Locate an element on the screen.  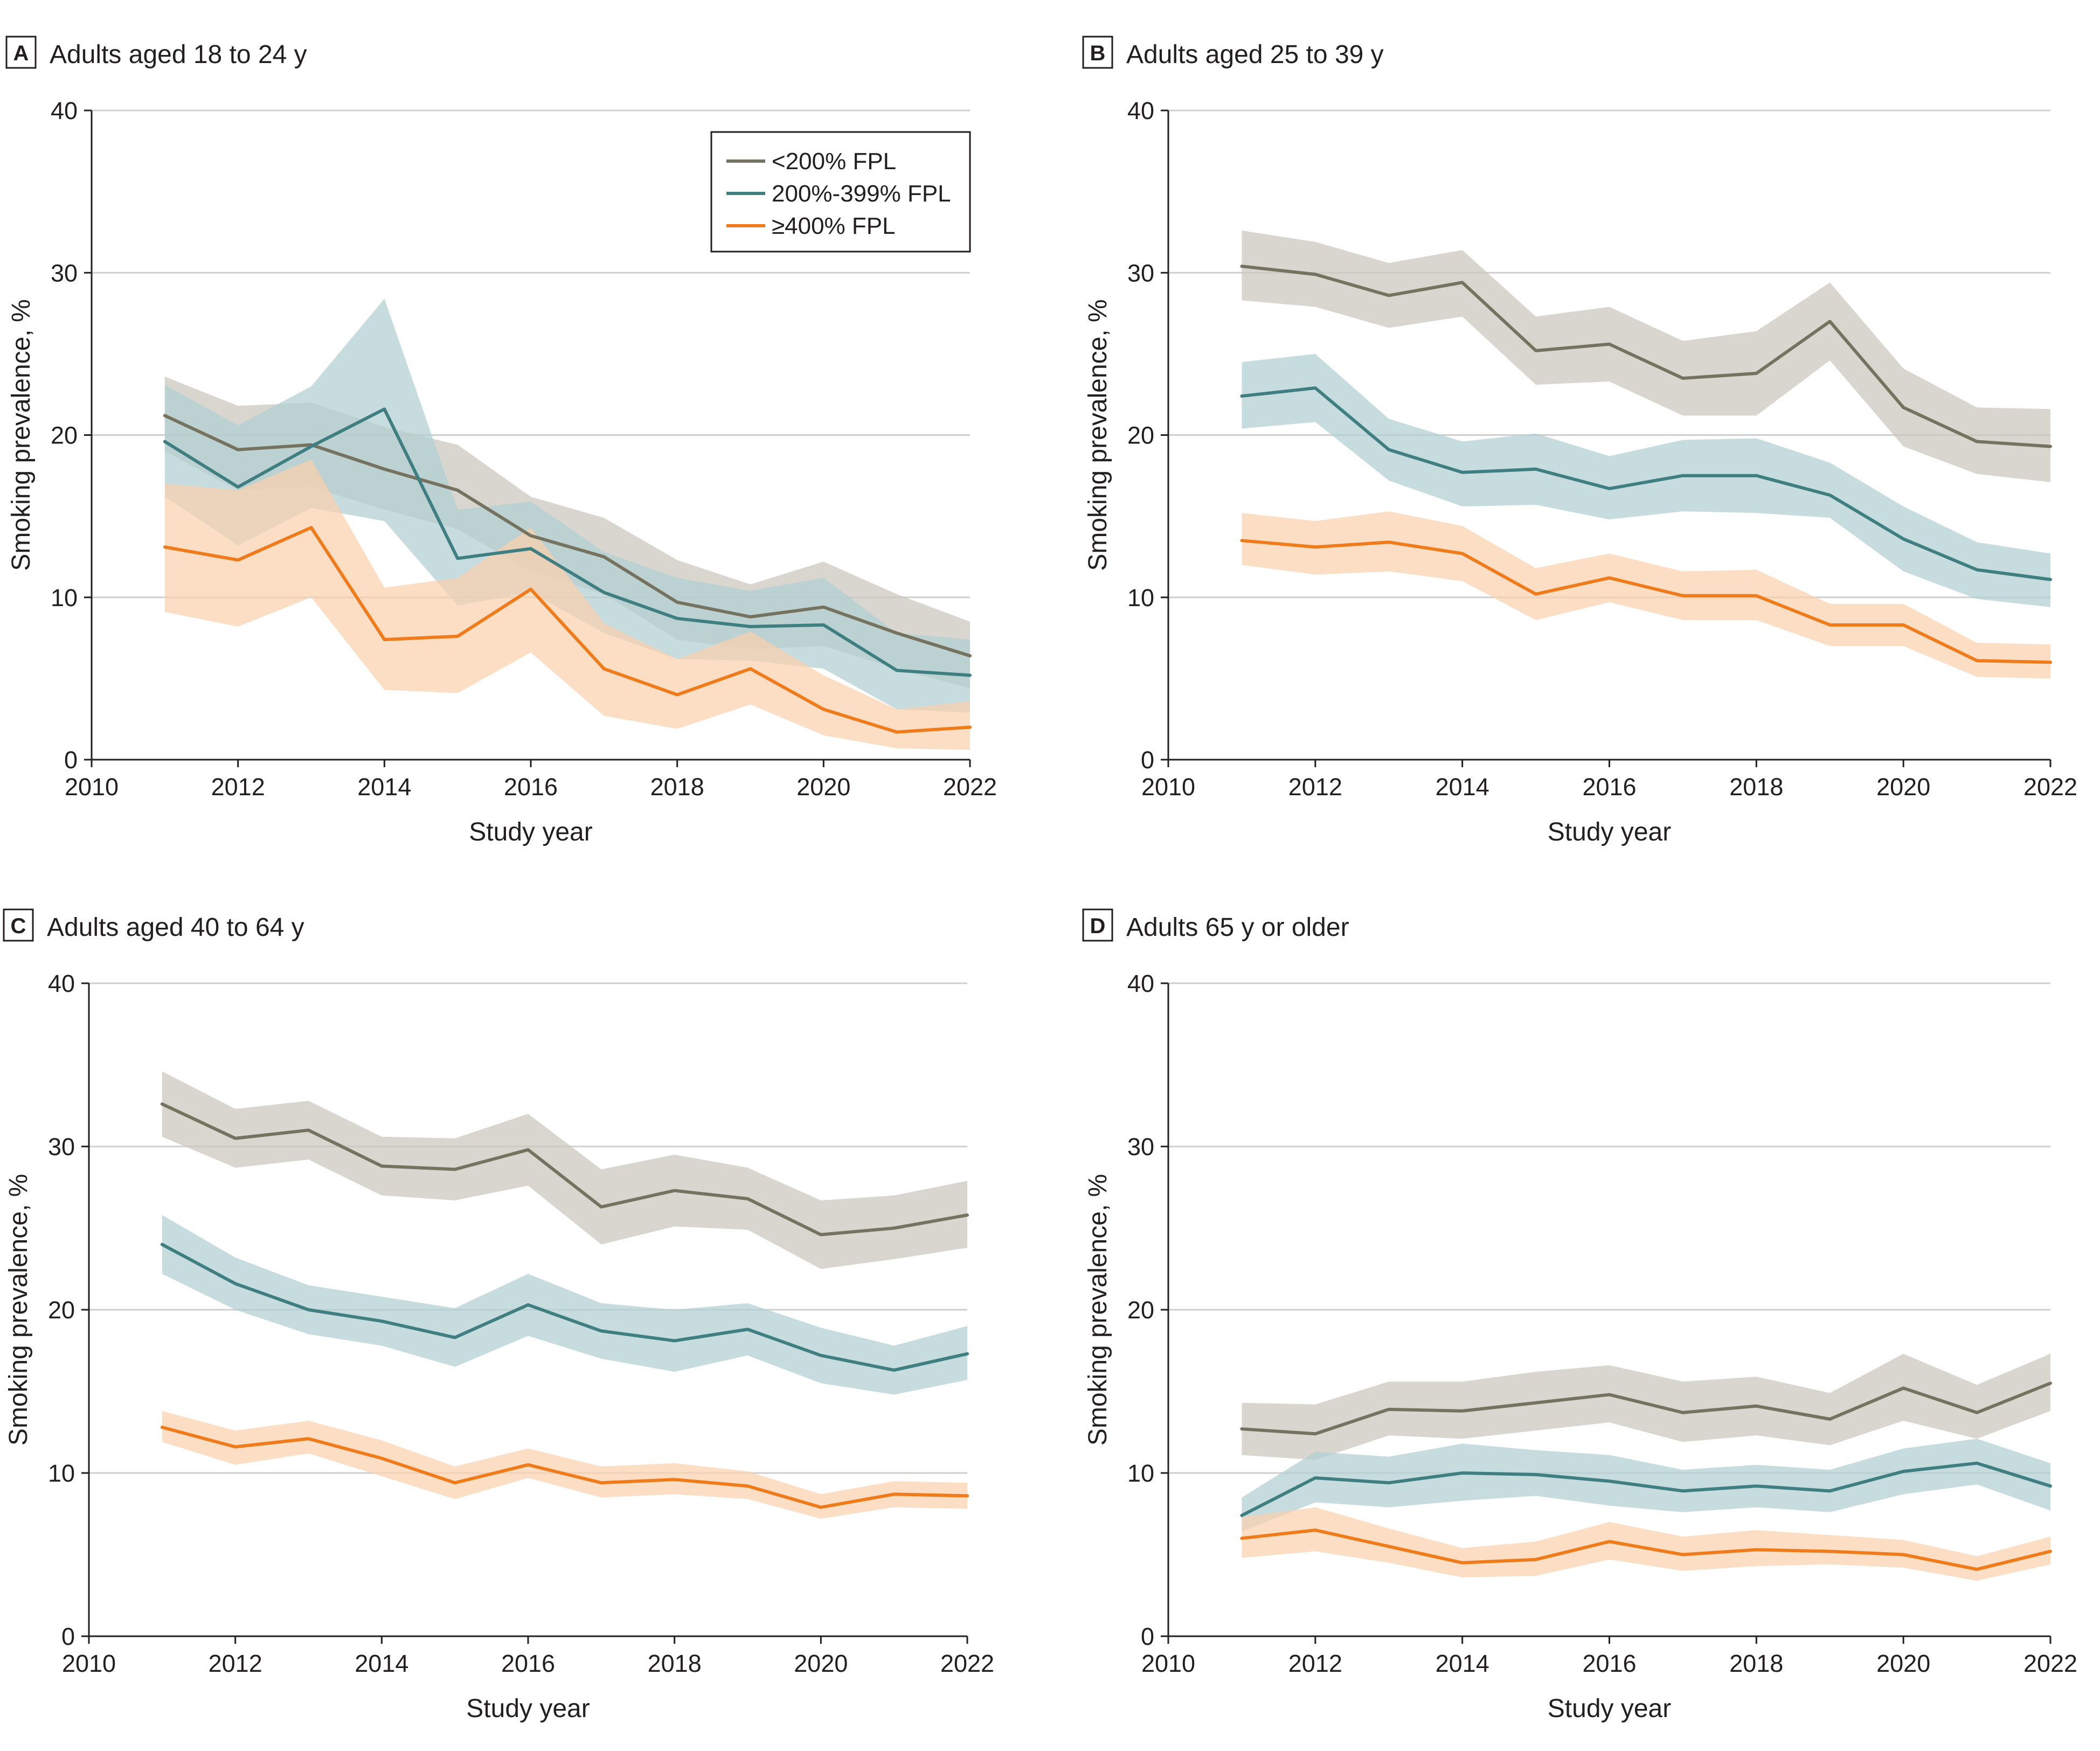
x-tick-label: 2010 is located at coordinates (1168, 1663).